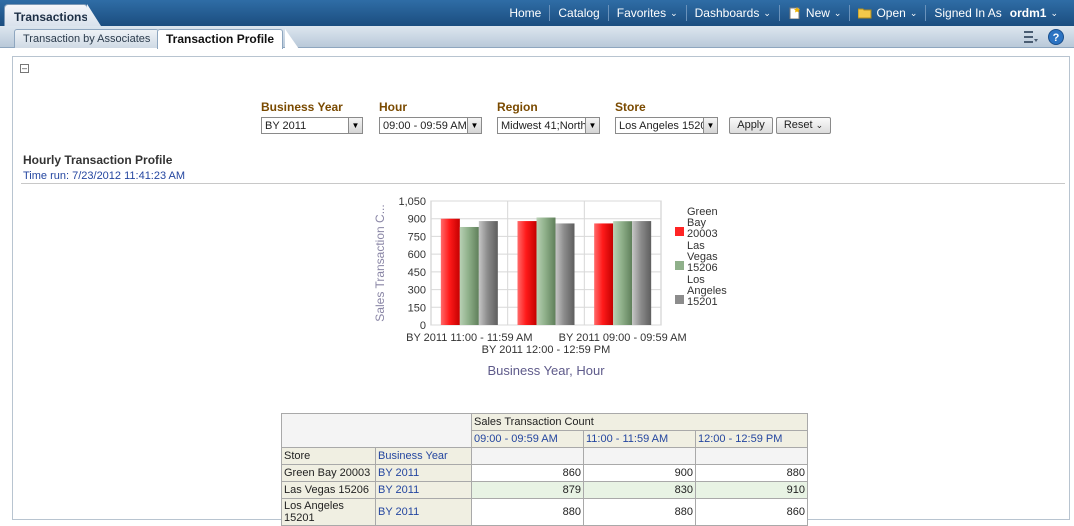 This screenshot has width=1074, height=526. What do you see at coordinates (865, 13) in the screenshot?
I see `open-folder-icon` at bounding box center [865, 13].